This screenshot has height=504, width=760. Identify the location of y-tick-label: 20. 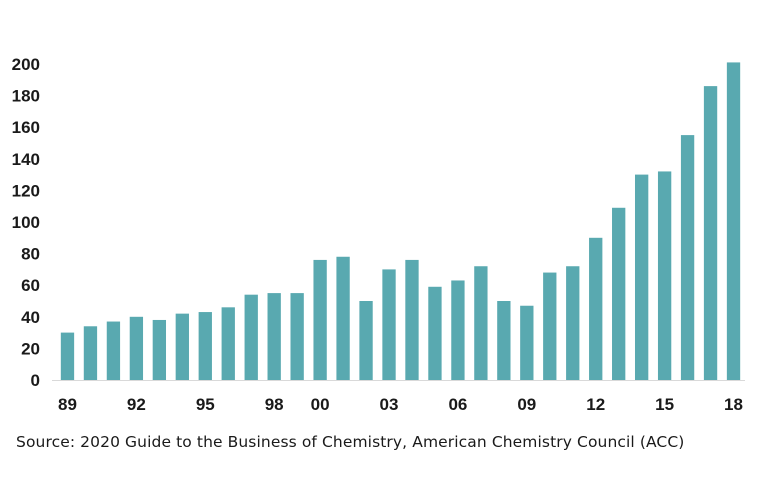
(30, 348).